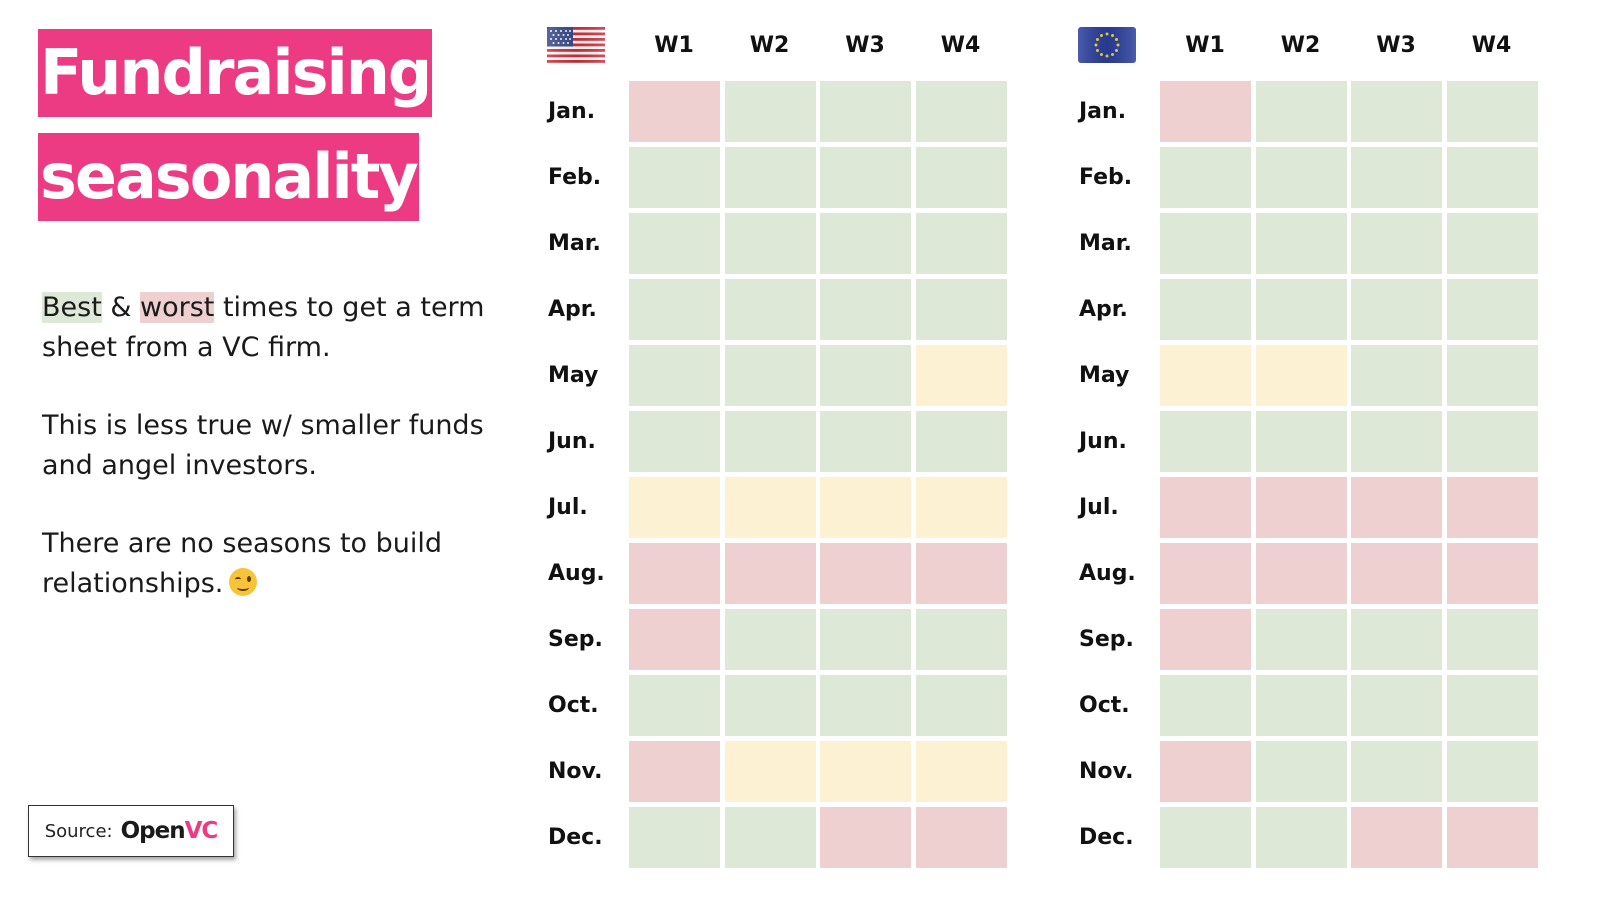  Describe the element at coordinates (1107, 45) in the screenshot. I see `eu-flag-icon` at that location.